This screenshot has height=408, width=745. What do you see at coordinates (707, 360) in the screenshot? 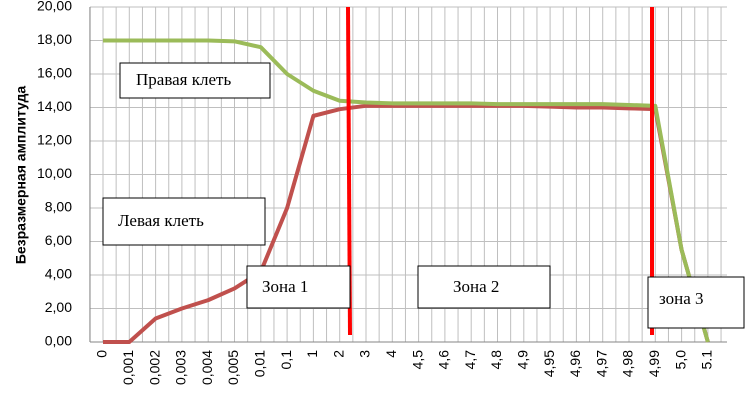
I see `x-tick-label: 5.1` at bounding box center [707, 360].